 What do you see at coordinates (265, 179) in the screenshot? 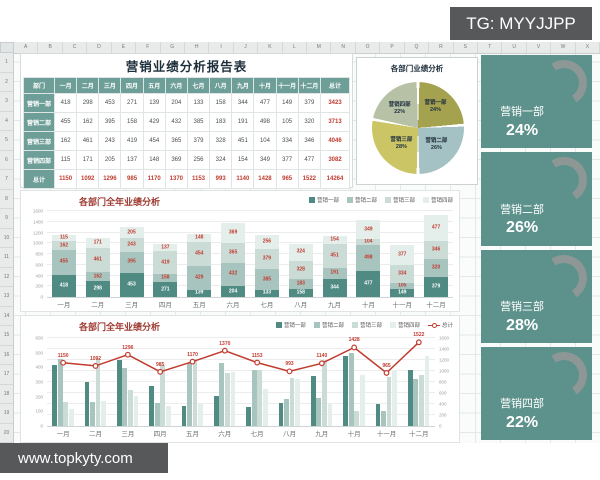
I see `table-cell: 1428` at bounding box center [265, 179].